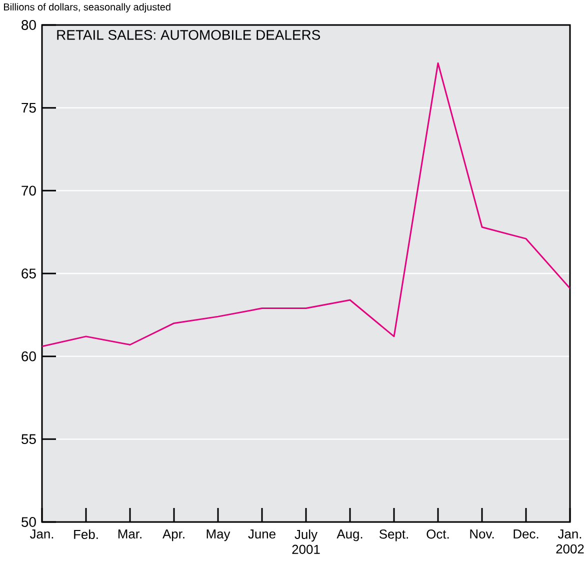 The height and width of the screenshot is (571, 587). I want to click on x-tick-label: Feb., so click(86, 535).